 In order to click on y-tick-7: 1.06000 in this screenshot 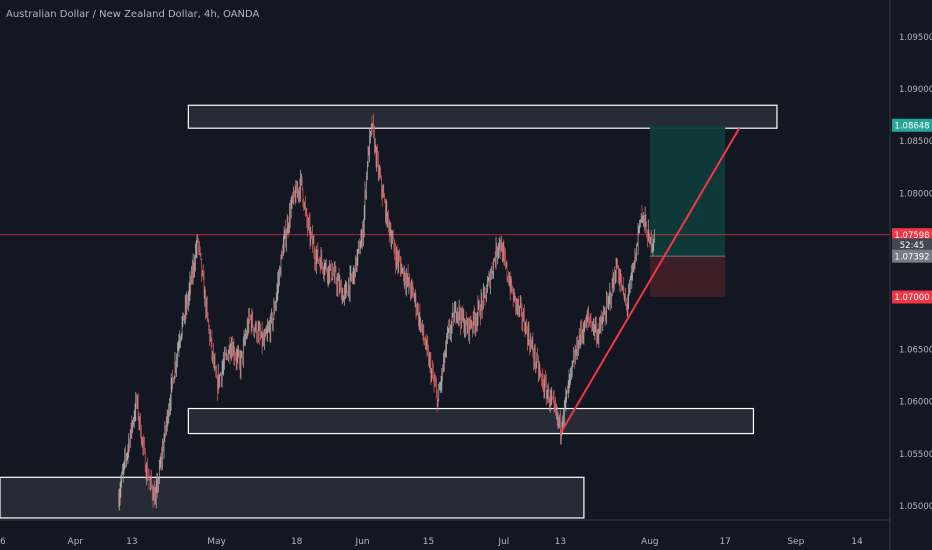, I will do `click(915, 403)`.